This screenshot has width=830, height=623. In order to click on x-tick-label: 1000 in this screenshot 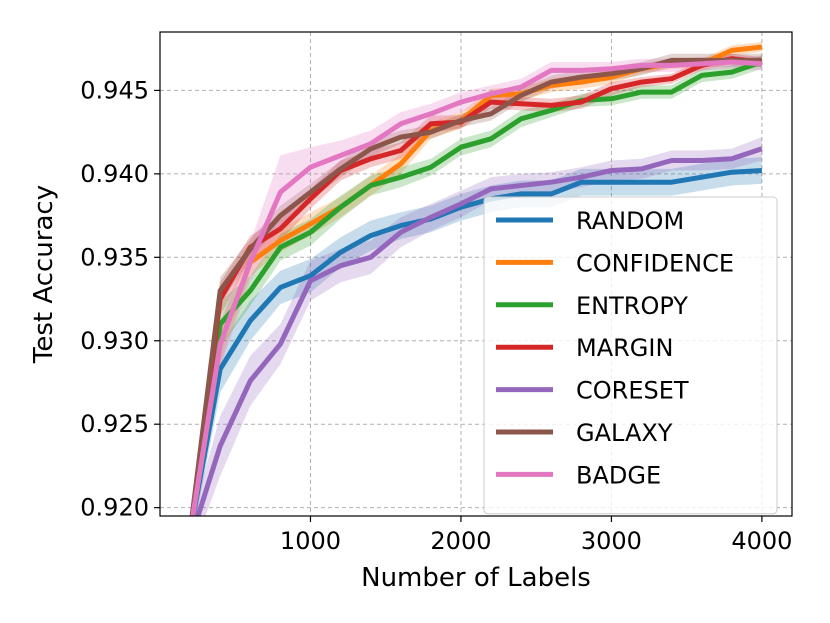, I will do `click(310, 541)`.